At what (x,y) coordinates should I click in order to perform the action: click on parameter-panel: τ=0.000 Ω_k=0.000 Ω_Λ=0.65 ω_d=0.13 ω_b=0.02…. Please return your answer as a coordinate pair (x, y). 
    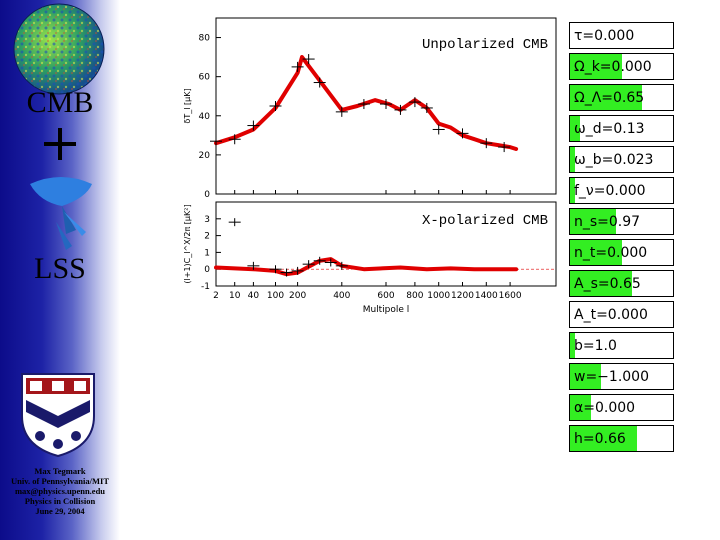
    Looking at the image, I should click on (621, 239).